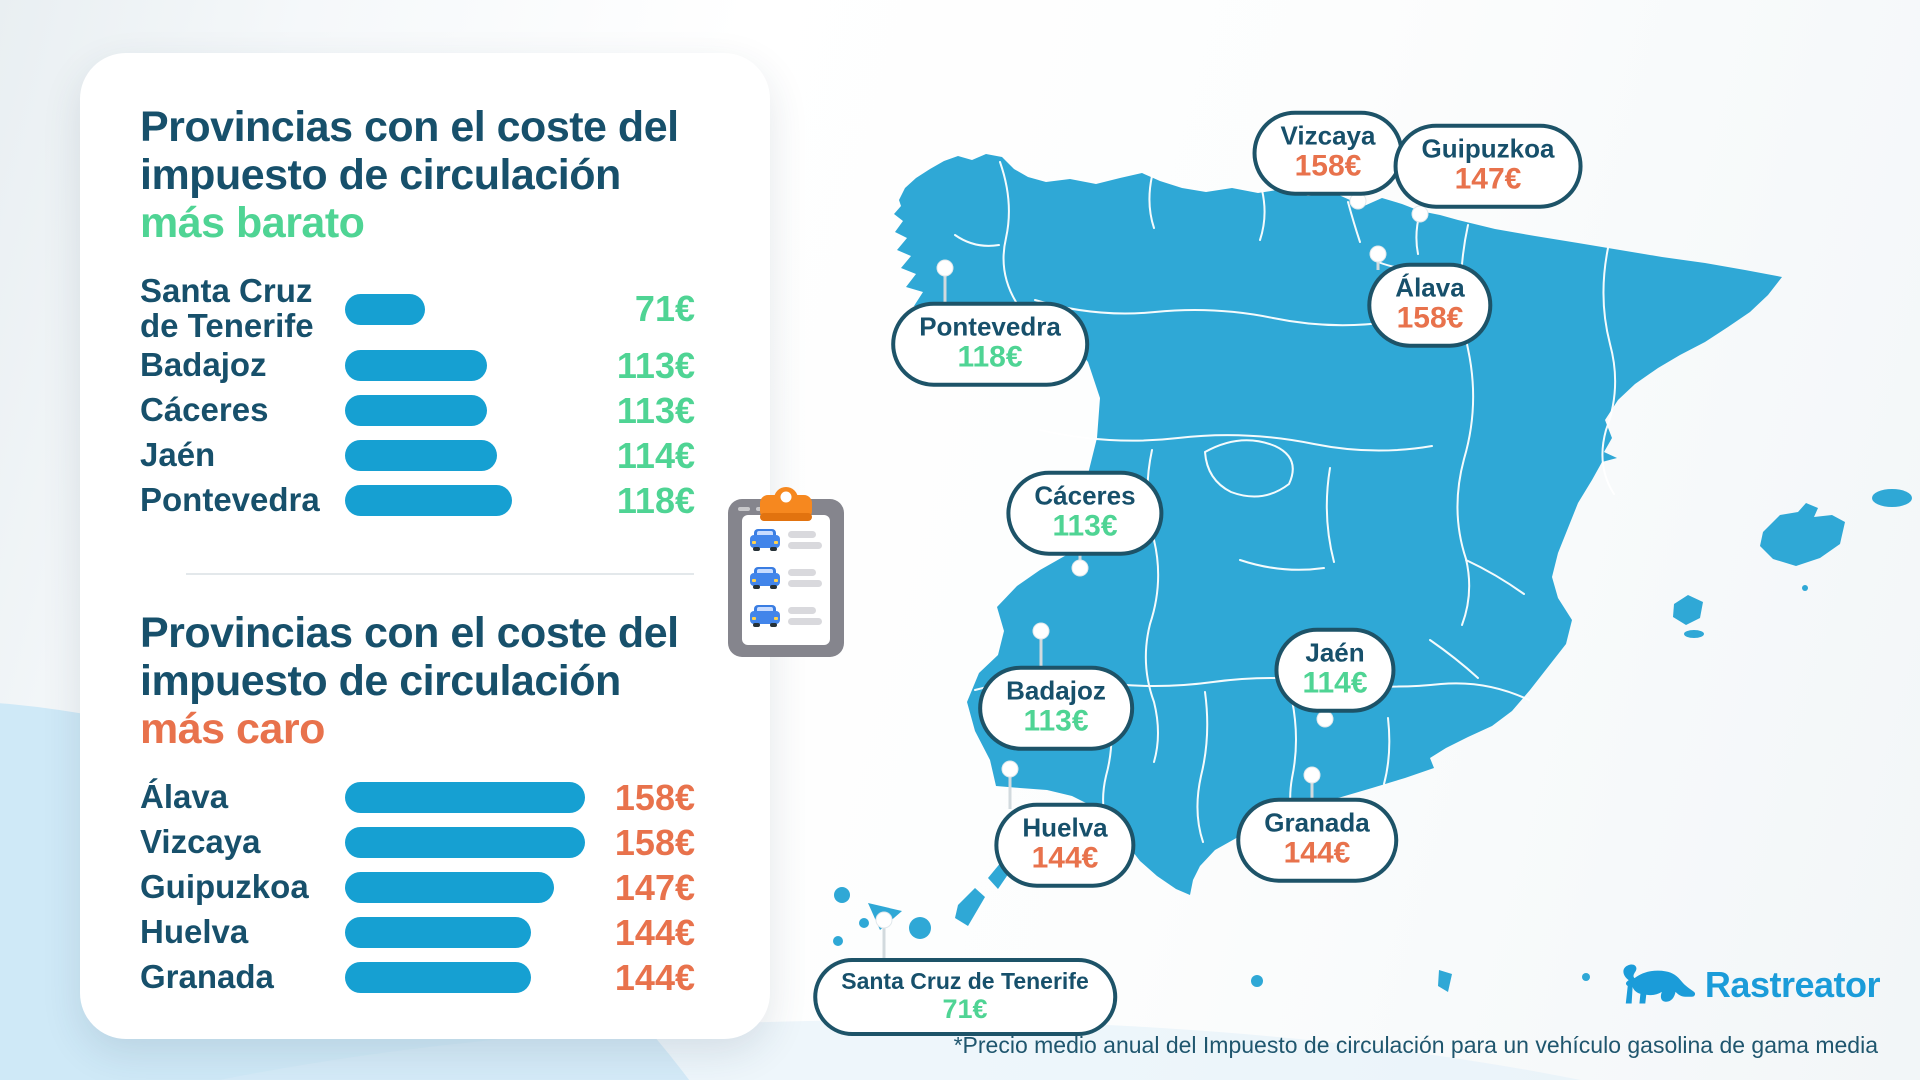 The image size is (1920, 1080). I want to click on callout-province-name: Guipuzkoa, so click(1488, 148).